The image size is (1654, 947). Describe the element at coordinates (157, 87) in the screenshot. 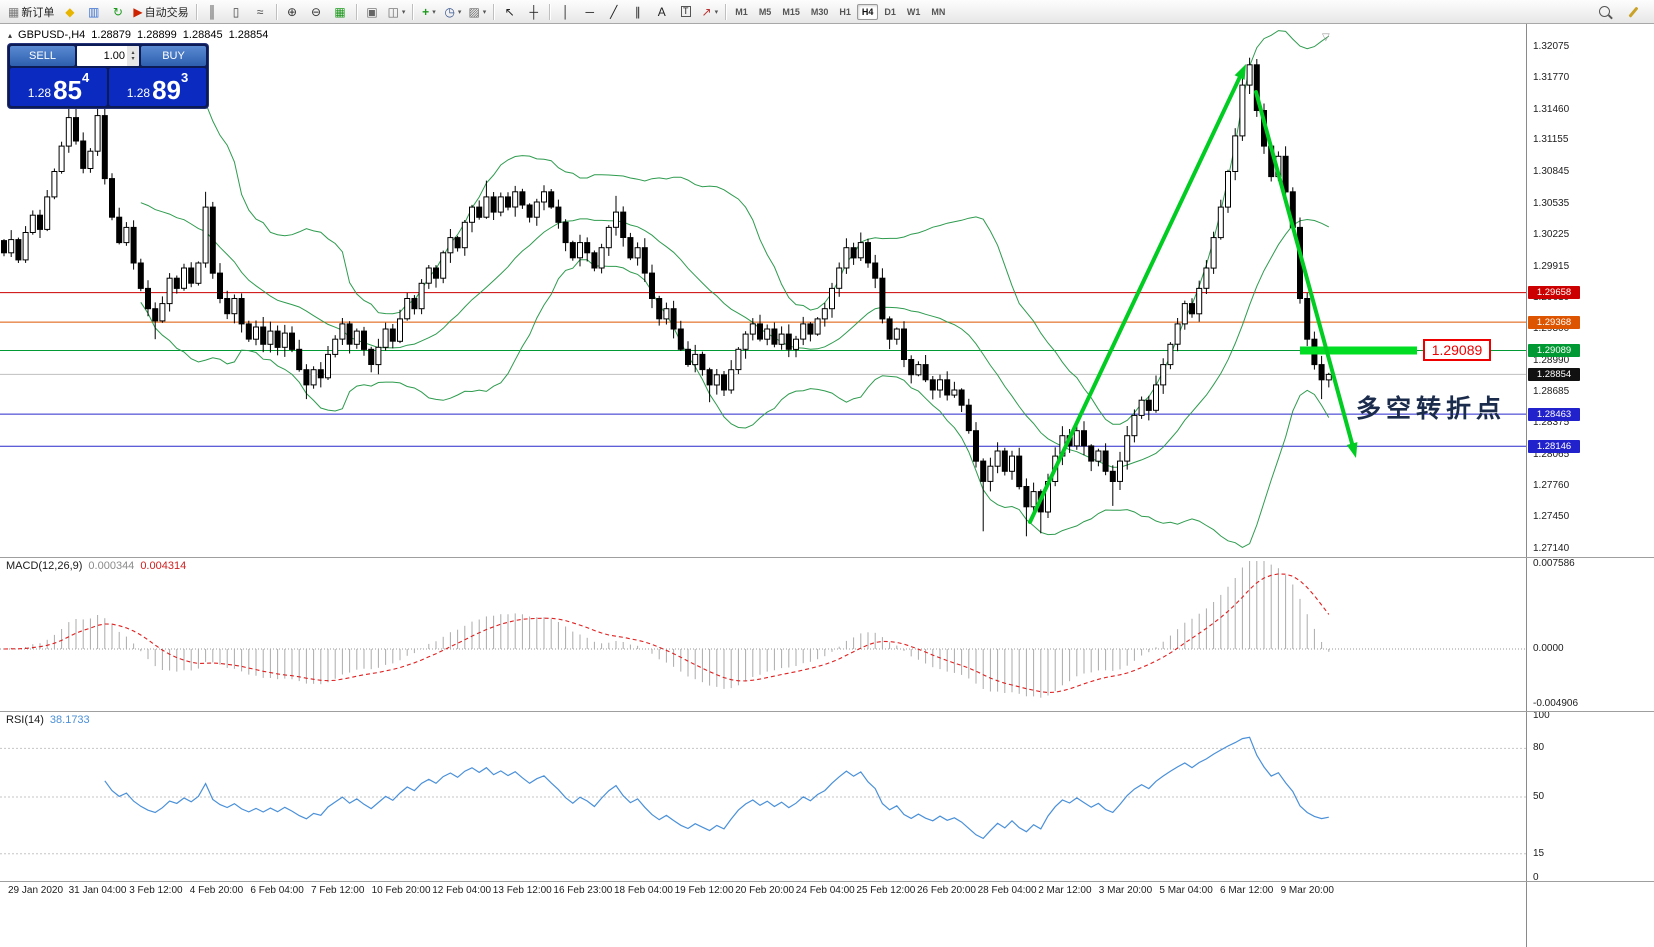

I see `buy-price: 1.28 89 3` at that location.